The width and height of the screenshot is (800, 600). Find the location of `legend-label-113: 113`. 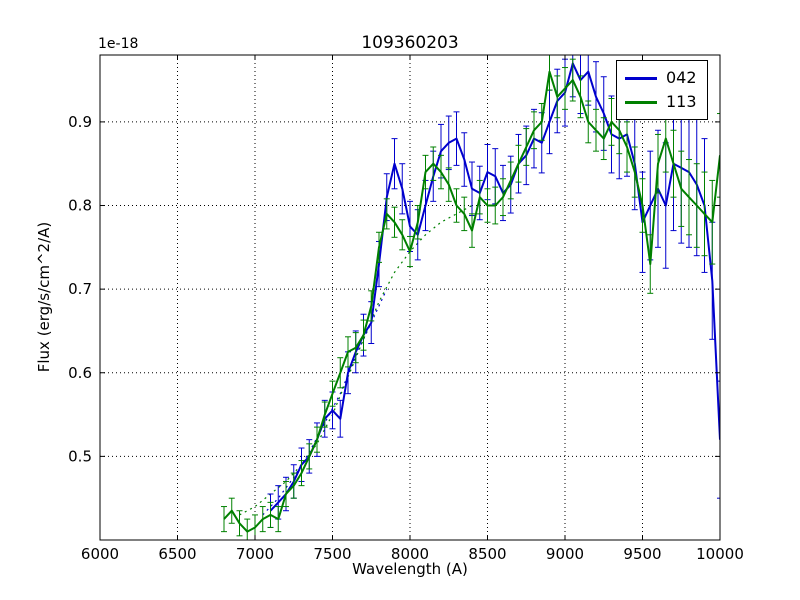

legend-label-113: 113 is located at coordinates (681, 101).